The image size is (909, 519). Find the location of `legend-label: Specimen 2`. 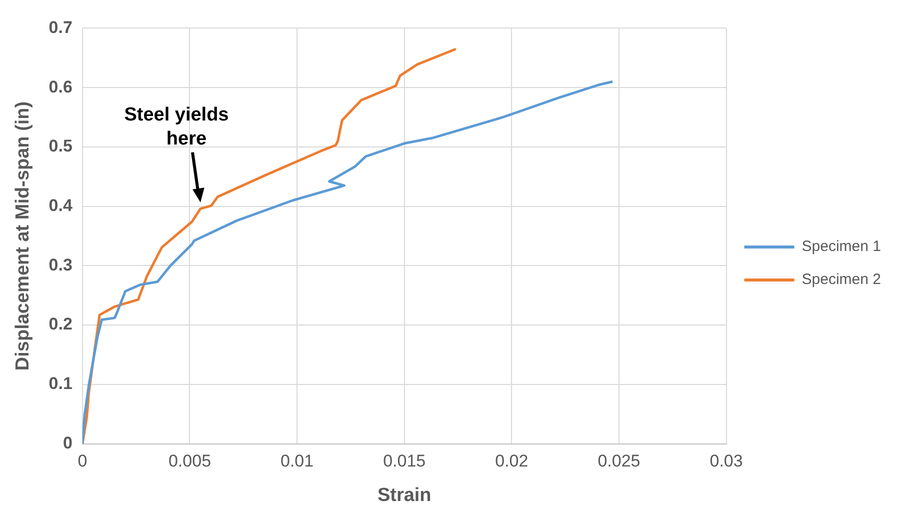

legend-label: Specimen 2 is located at coordinates (842, 279).